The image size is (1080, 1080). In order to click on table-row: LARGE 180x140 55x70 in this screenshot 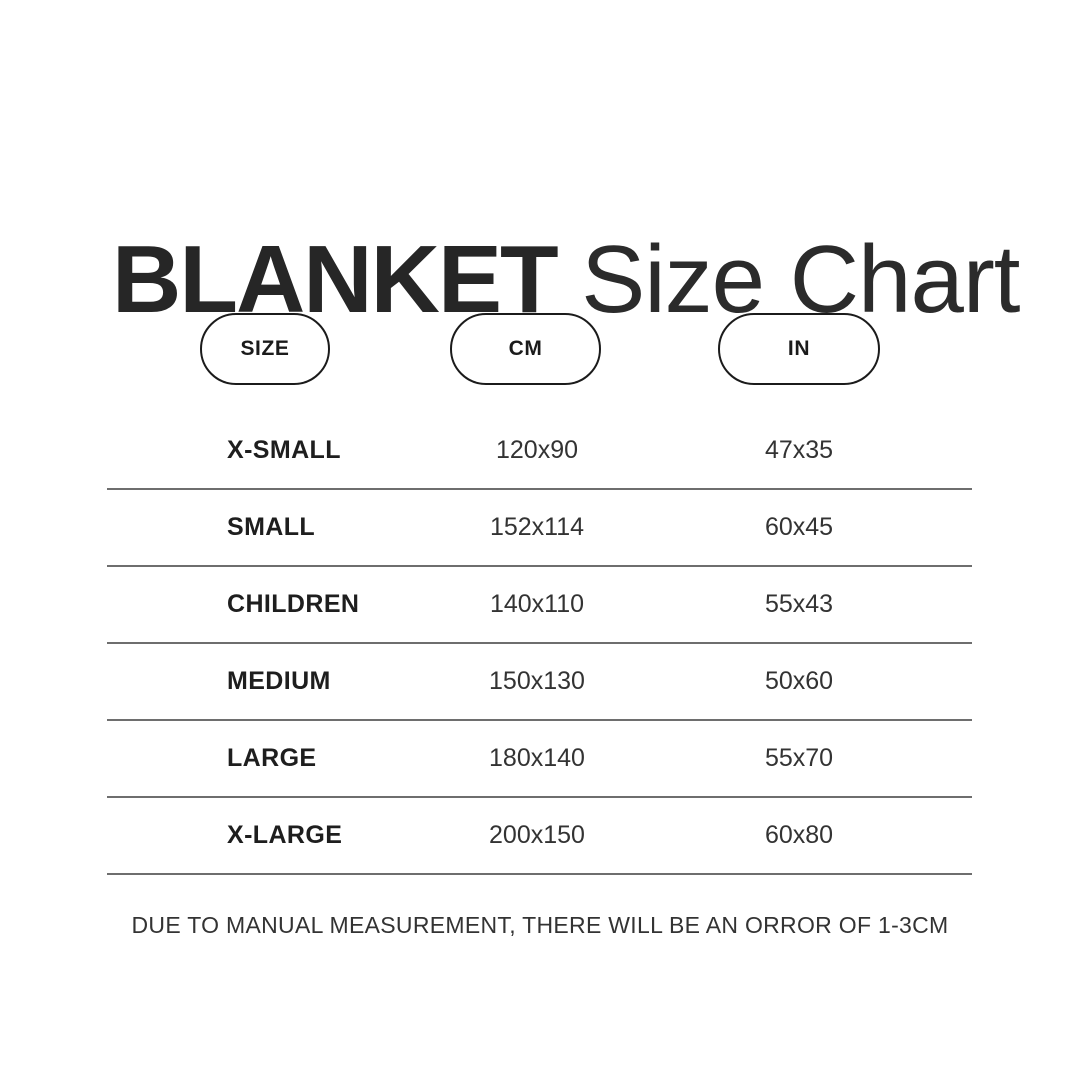, I will do `click(539, 759)`.